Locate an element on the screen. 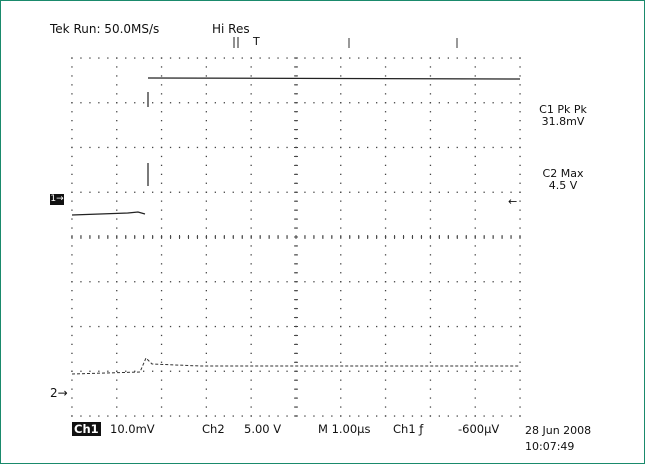  measurement-2: C2 Max 4.5 V is located at coordinates (563, 180).